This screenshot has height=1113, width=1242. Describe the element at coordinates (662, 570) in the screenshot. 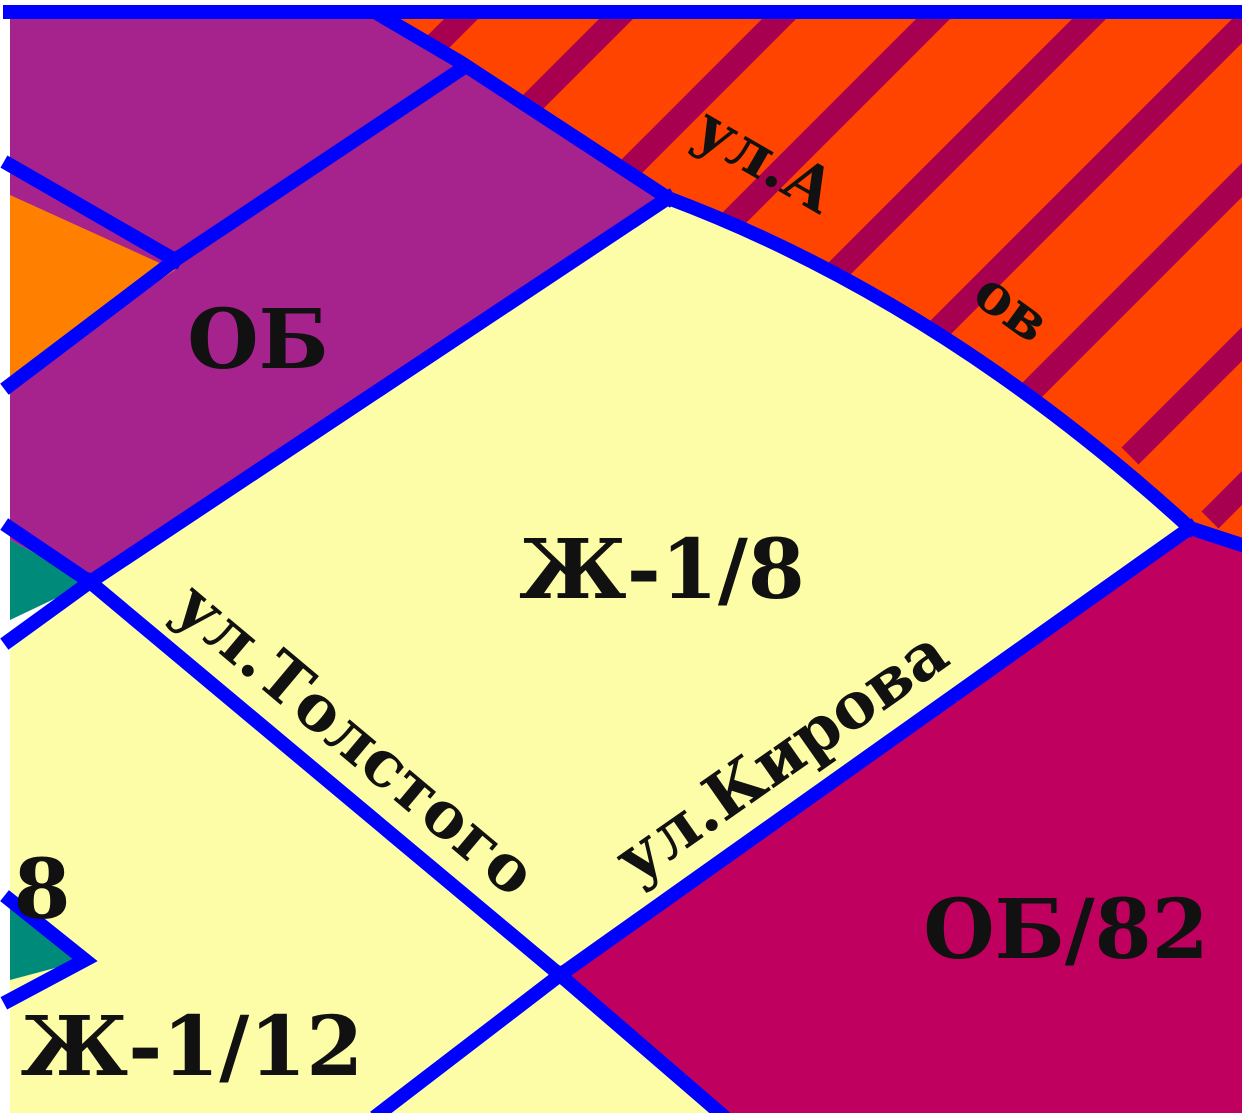

I see `zone-label-zh-1-8: Ж-1/8` at that location.